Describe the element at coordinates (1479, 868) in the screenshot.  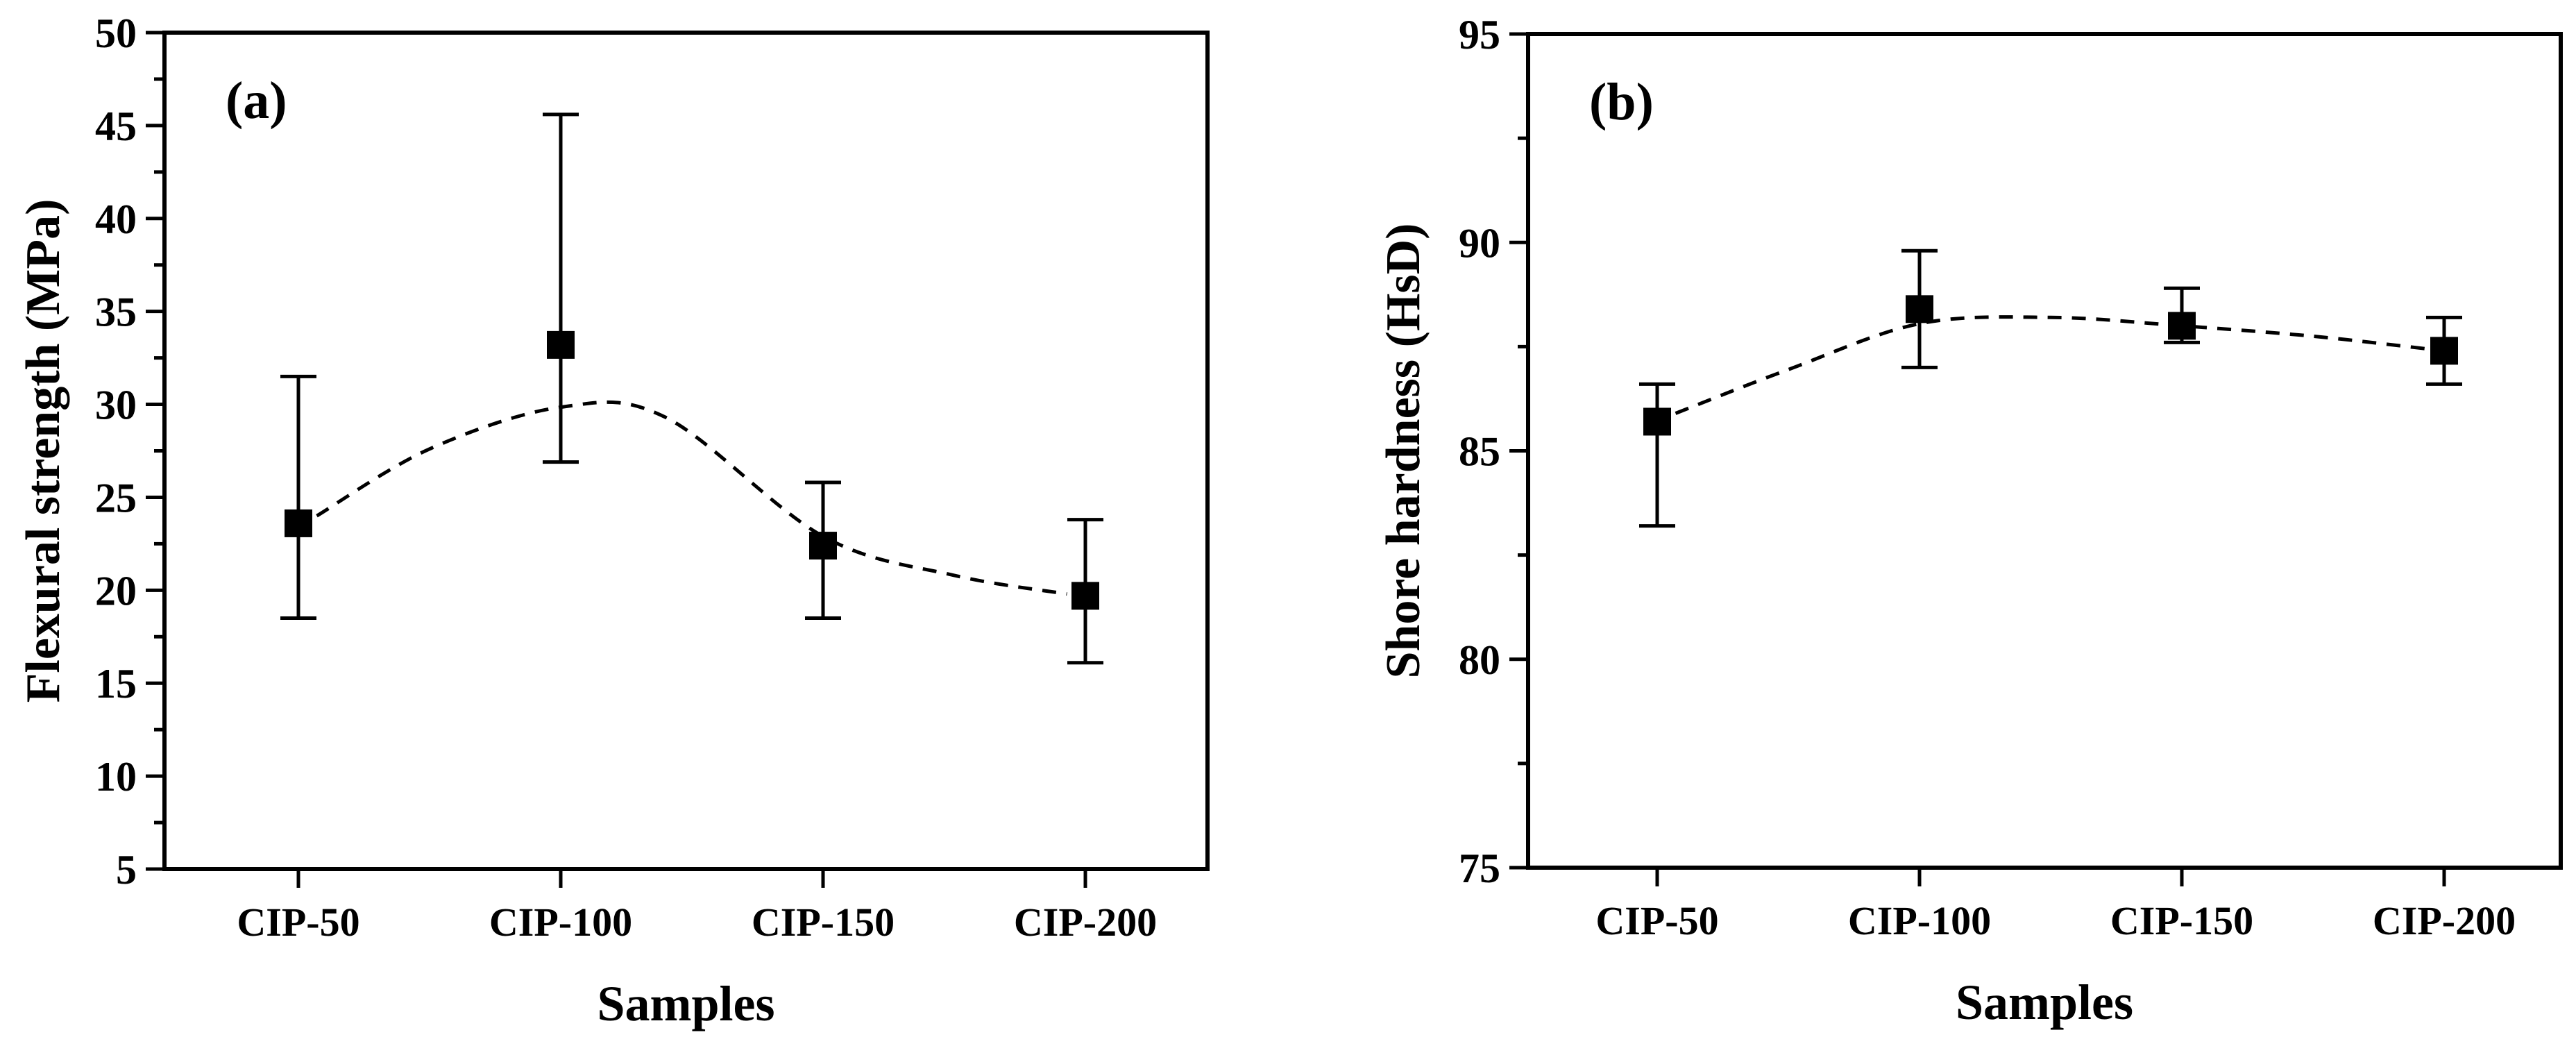
I see `y-axis-tick-label: 75` at that location.